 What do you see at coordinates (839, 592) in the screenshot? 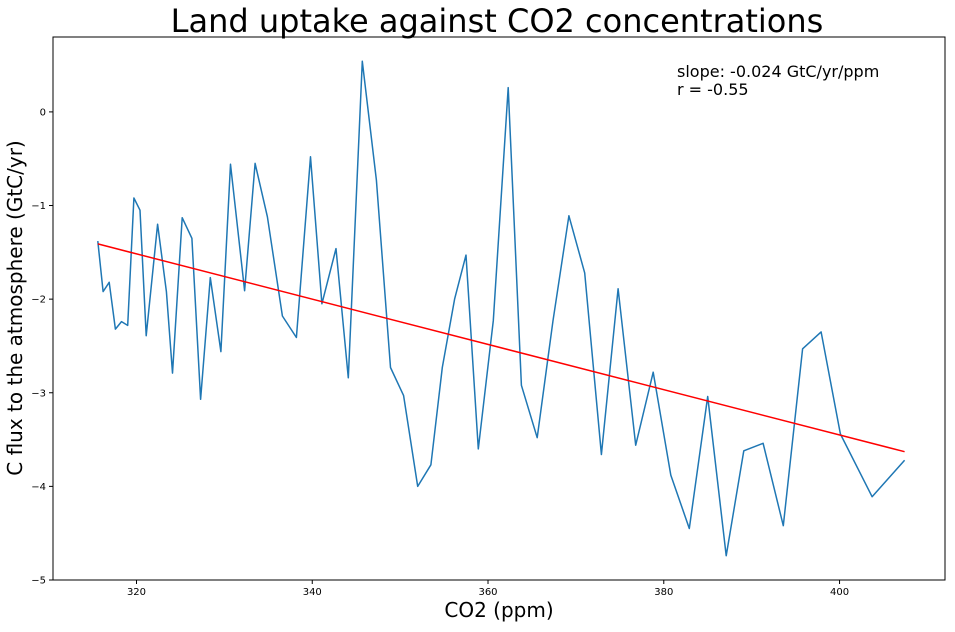
I see `x-tick-label: 400` at bounding box center [839, 592].